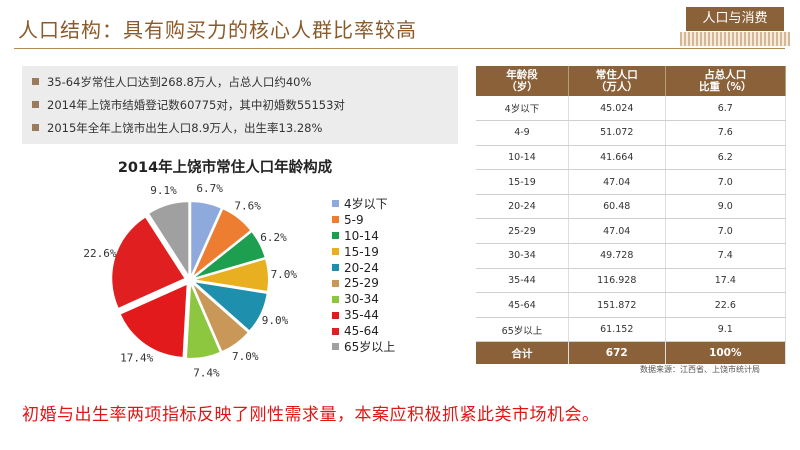  I want to click on table-cell: 672, so click(617, 352).